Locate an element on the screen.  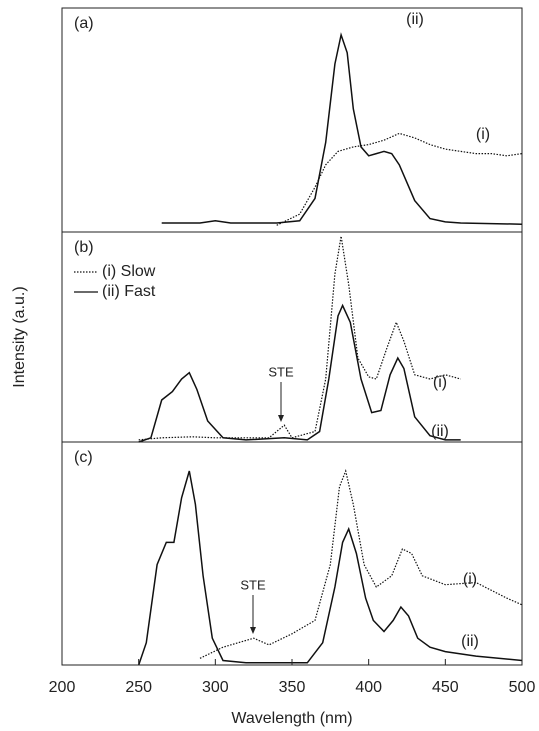
panel-label: (a) is located at coordinates (84, 23).